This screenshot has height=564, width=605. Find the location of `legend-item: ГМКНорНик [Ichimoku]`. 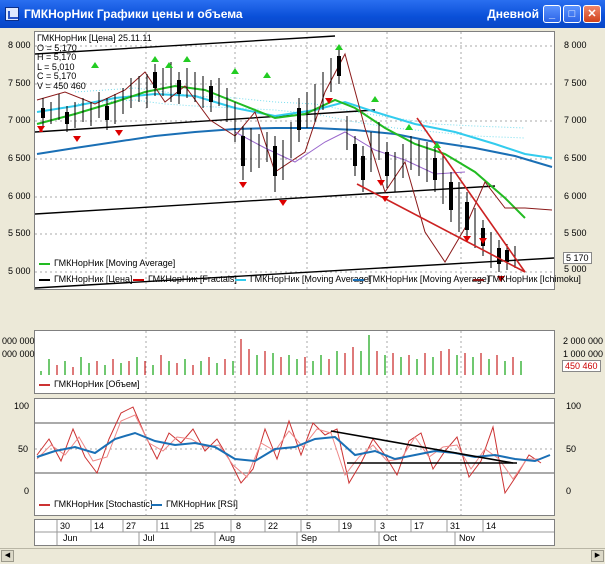

legend-item: ГМКНорНик [Ichimoku] is located at coordinates (527, 279).